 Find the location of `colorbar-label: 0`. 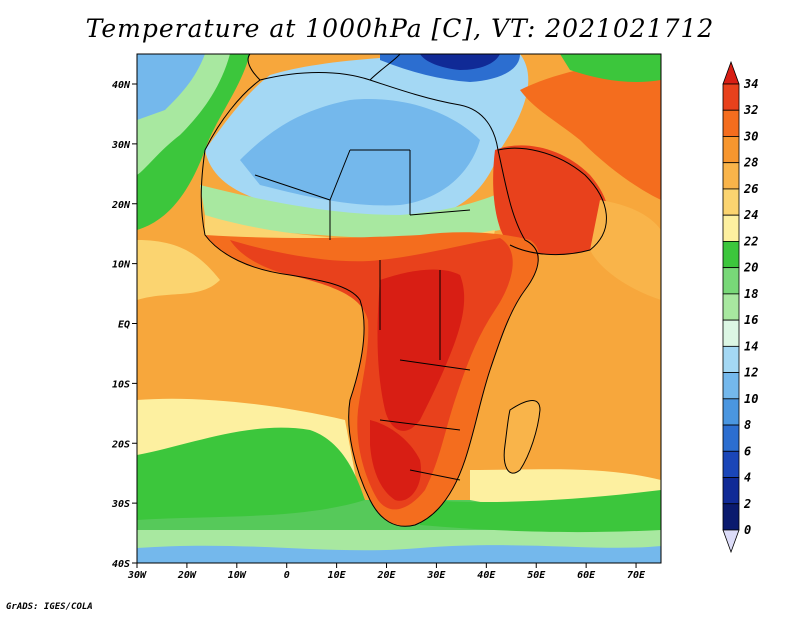

colorbar-label: 0 is located at coordinates (747, 530).